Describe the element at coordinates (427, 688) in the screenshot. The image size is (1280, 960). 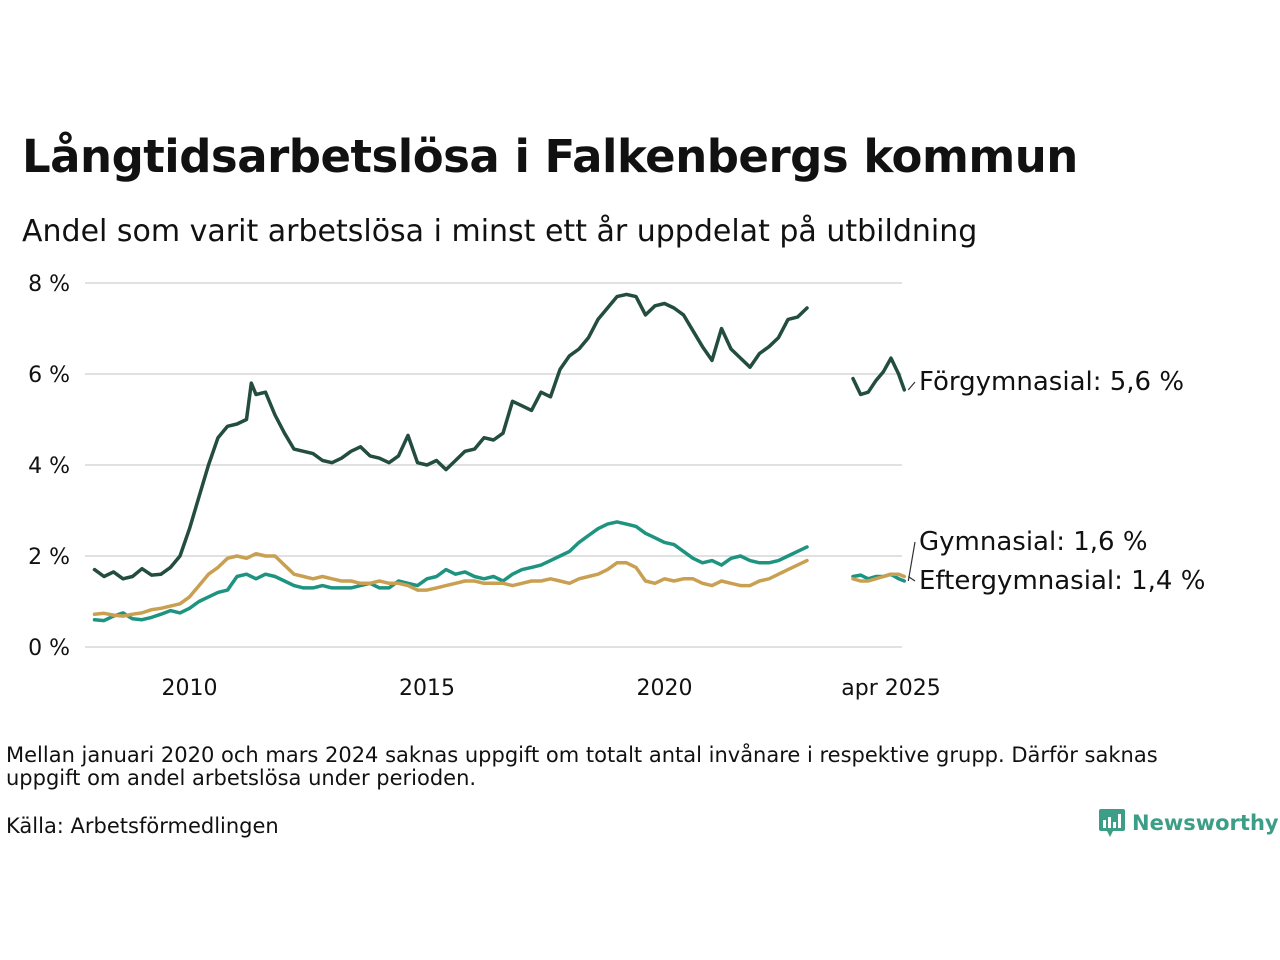
I see `x-tick-label: 2015` at that location.